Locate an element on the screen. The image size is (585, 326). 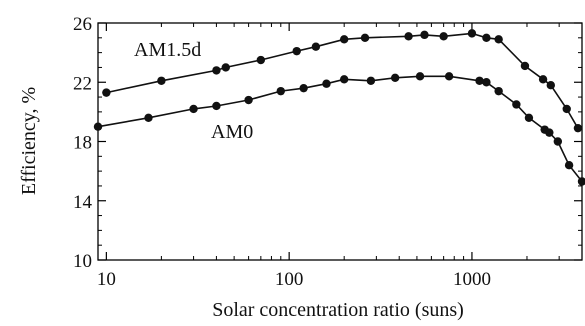
y-tick-label: 18 is located at coordinates (82, 143).